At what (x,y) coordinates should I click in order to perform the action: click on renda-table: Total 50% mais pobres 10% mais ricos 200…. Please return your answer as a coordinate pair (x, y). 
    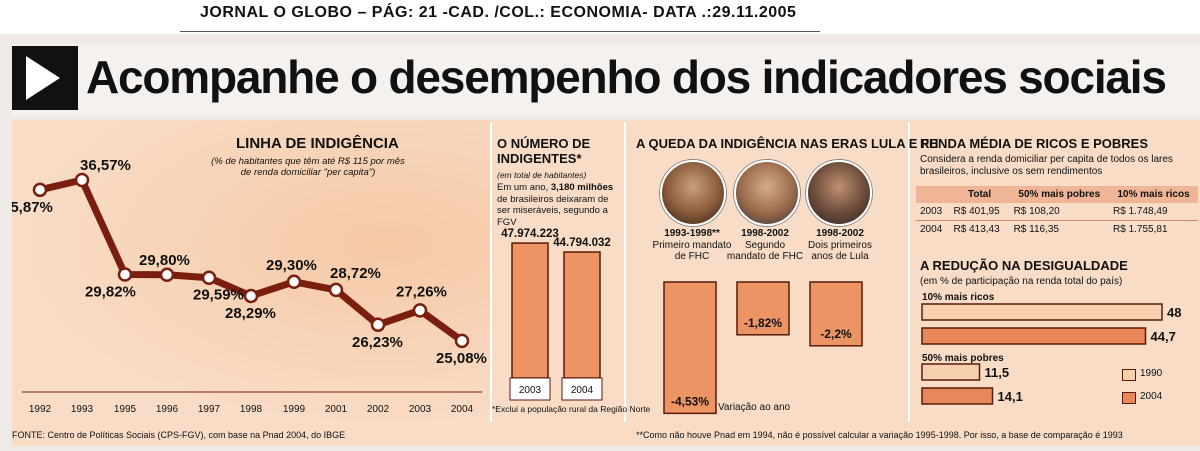
    Looking at the image, I should click on (1057, 212).